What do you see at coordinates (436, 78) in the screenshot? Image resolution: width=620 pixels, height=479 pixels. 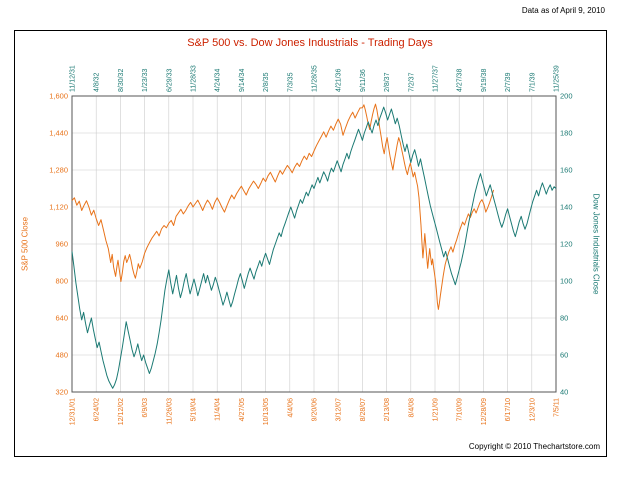 I see `top-axis-date-label: 11/27/37` at bounding box center [436, 78].